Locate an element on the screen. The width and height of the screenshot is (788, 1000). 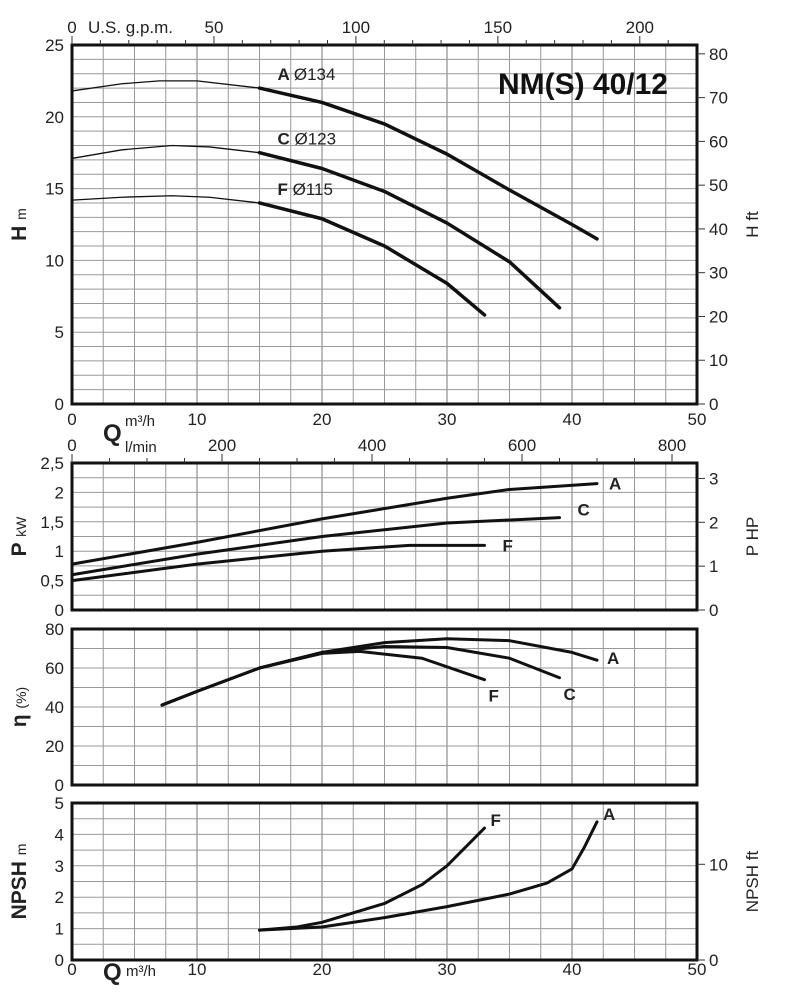
q-axis-label: Q is located at coordinates (112, 433).